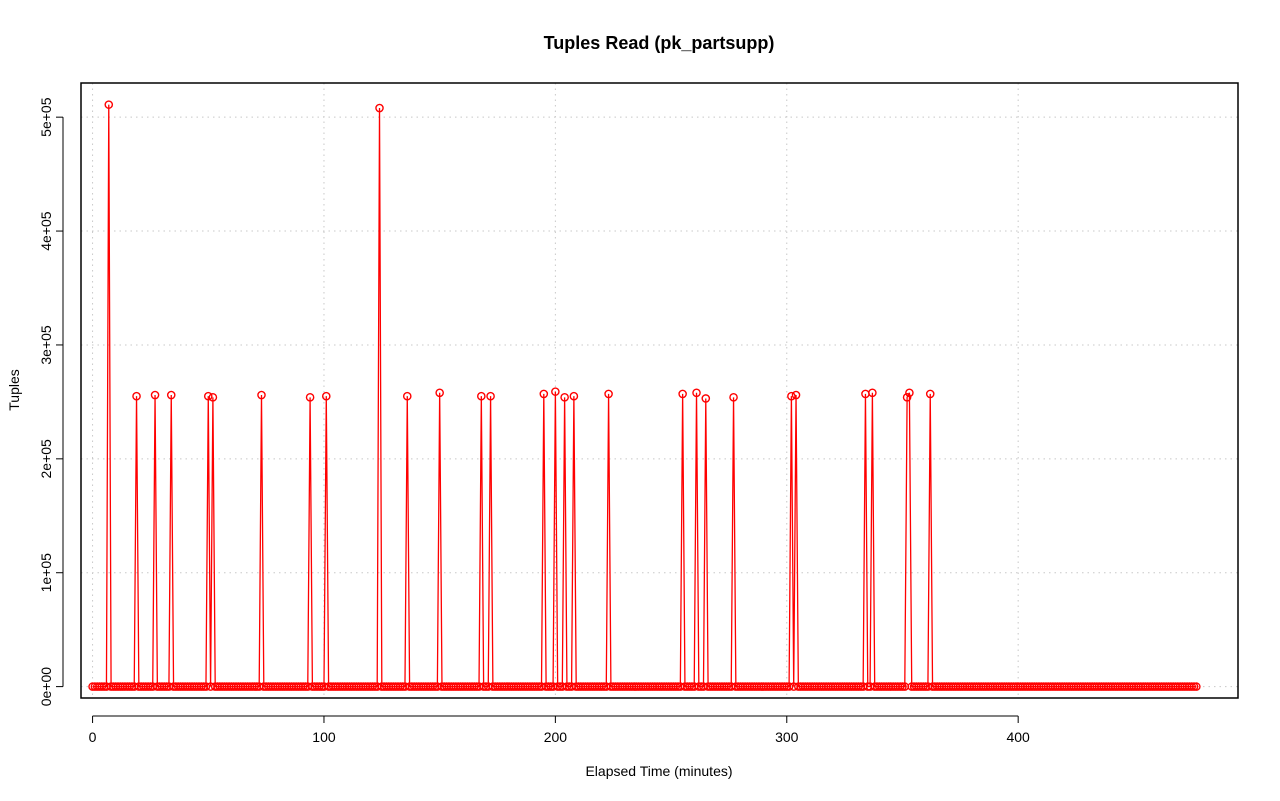 This screenshot has width=1280, height=801. Describe the element at coordinates (93, 737) in the screenshot. I see `x-tick-label: 0` at that location.